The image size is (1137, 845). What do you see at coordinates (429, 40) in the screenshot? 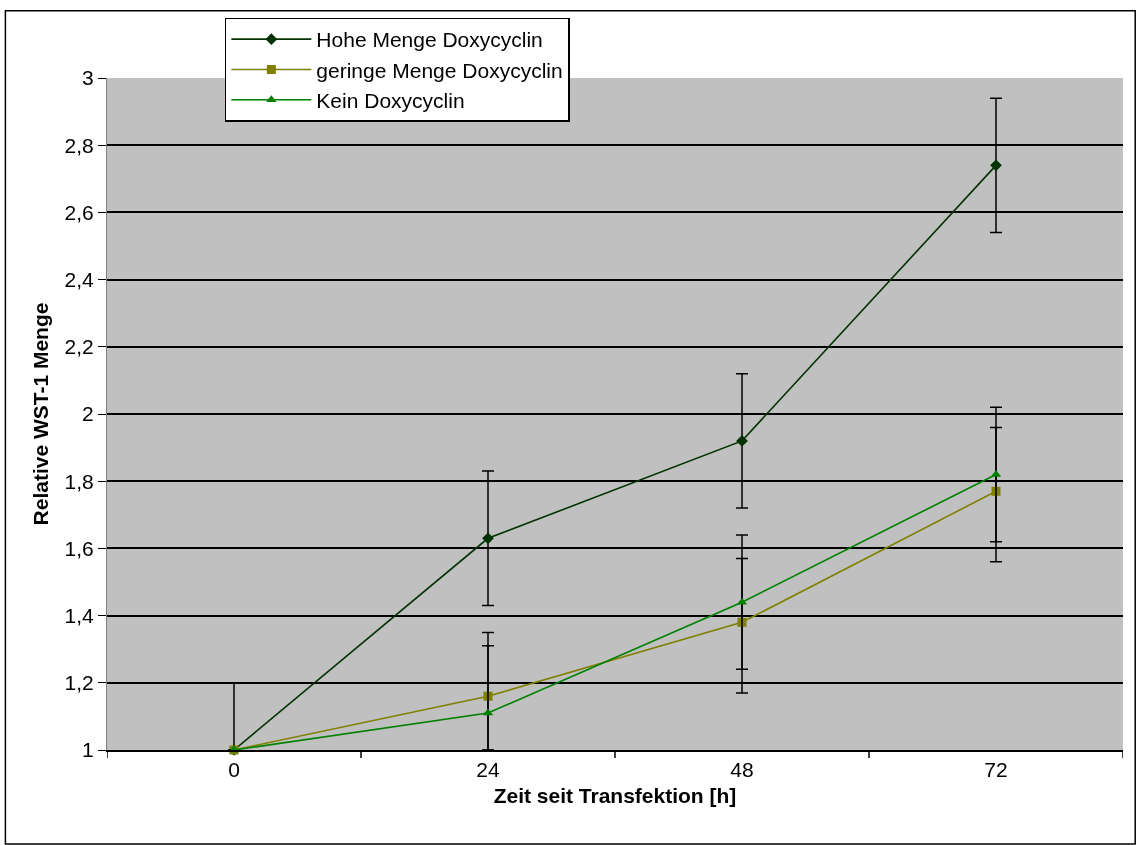
I see `legend-label: Hohe Menge Doxycyclin` at bounding box center [429, 40].